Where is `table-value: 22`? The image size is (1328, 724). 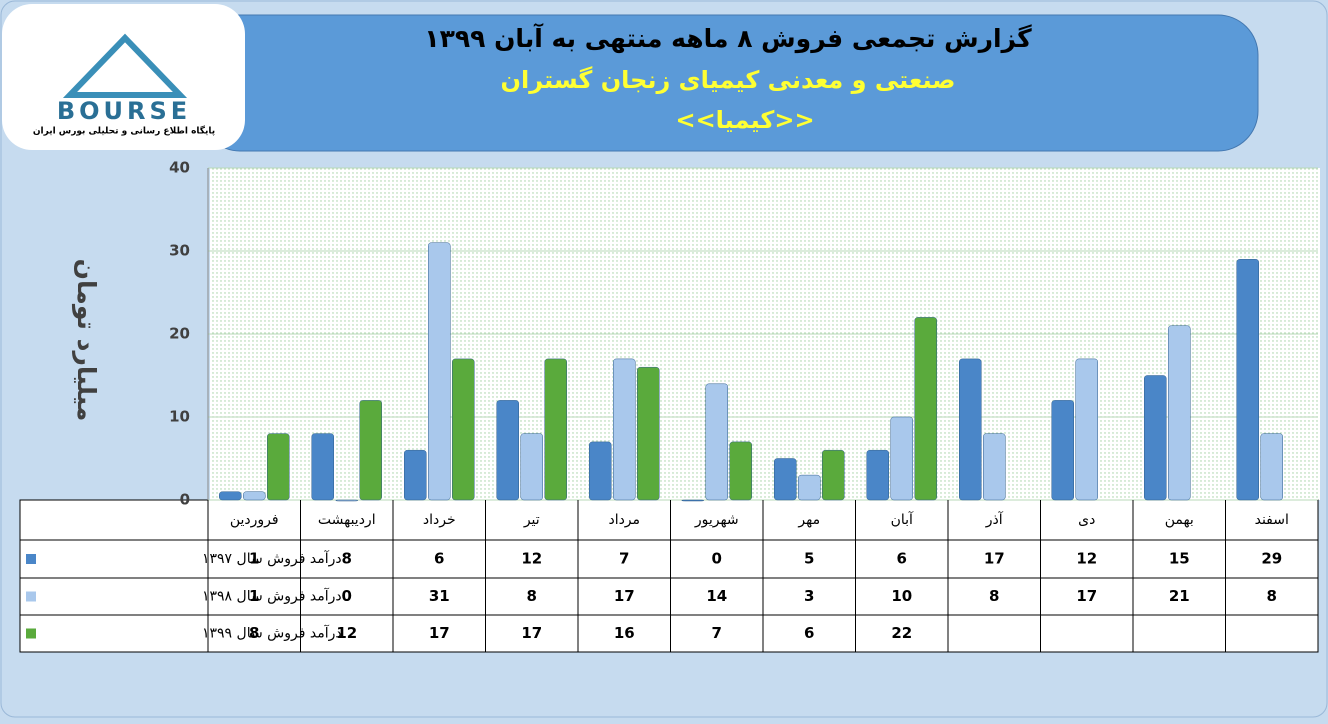 table-value: 22 is located at coordinates (901, 633).